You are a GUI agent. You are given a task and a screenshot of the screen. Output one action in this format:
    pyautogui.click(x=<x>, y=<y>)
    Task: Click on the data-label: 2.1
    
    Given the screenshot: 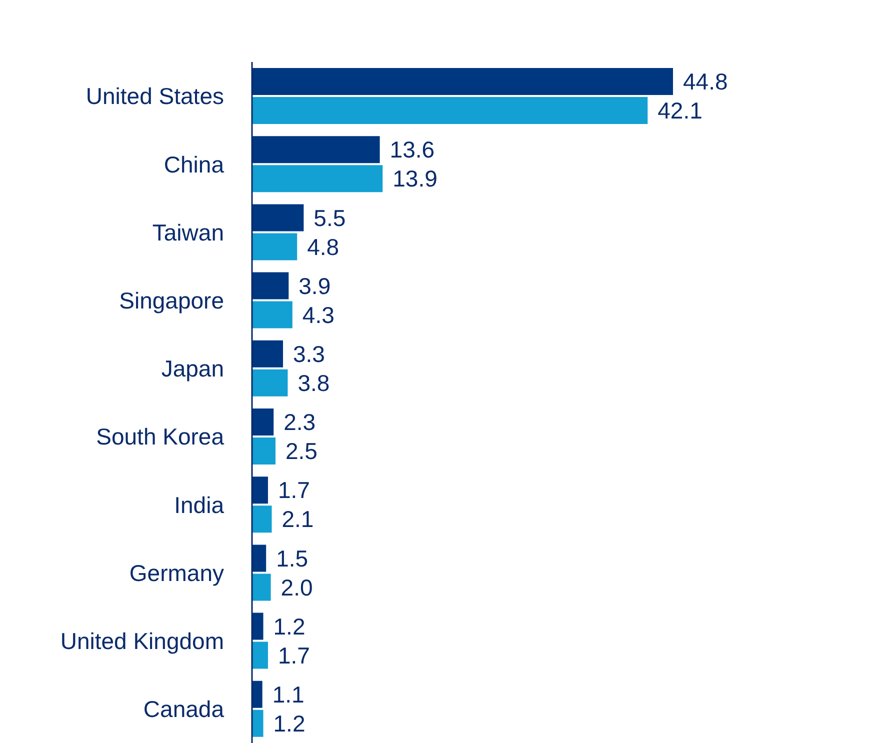 What is the action you would take?
    pyautogui.click(x=298, y=519)
    